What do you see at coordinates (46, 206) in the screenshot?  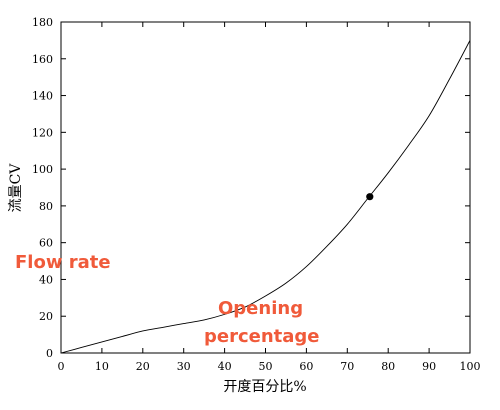 I see `y-tick-label: 80` at bounding box center [46, 206].